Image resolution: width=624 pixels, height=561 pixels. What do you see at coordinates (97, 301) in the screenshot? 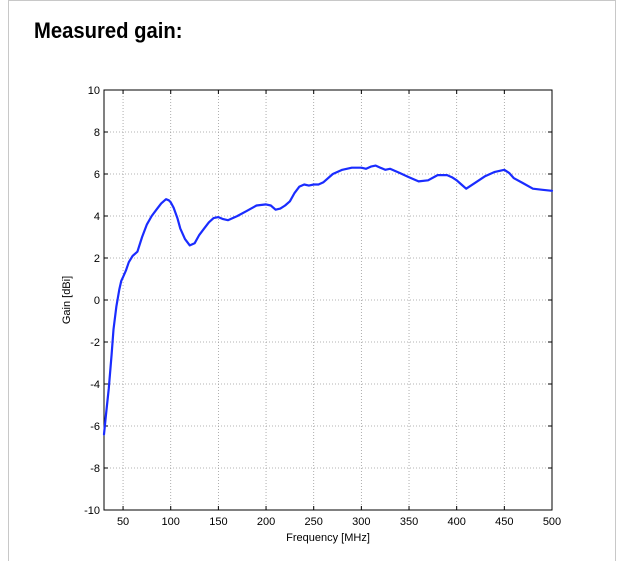
I see `y-tick-label: 0` at bounding box center [97, 301].